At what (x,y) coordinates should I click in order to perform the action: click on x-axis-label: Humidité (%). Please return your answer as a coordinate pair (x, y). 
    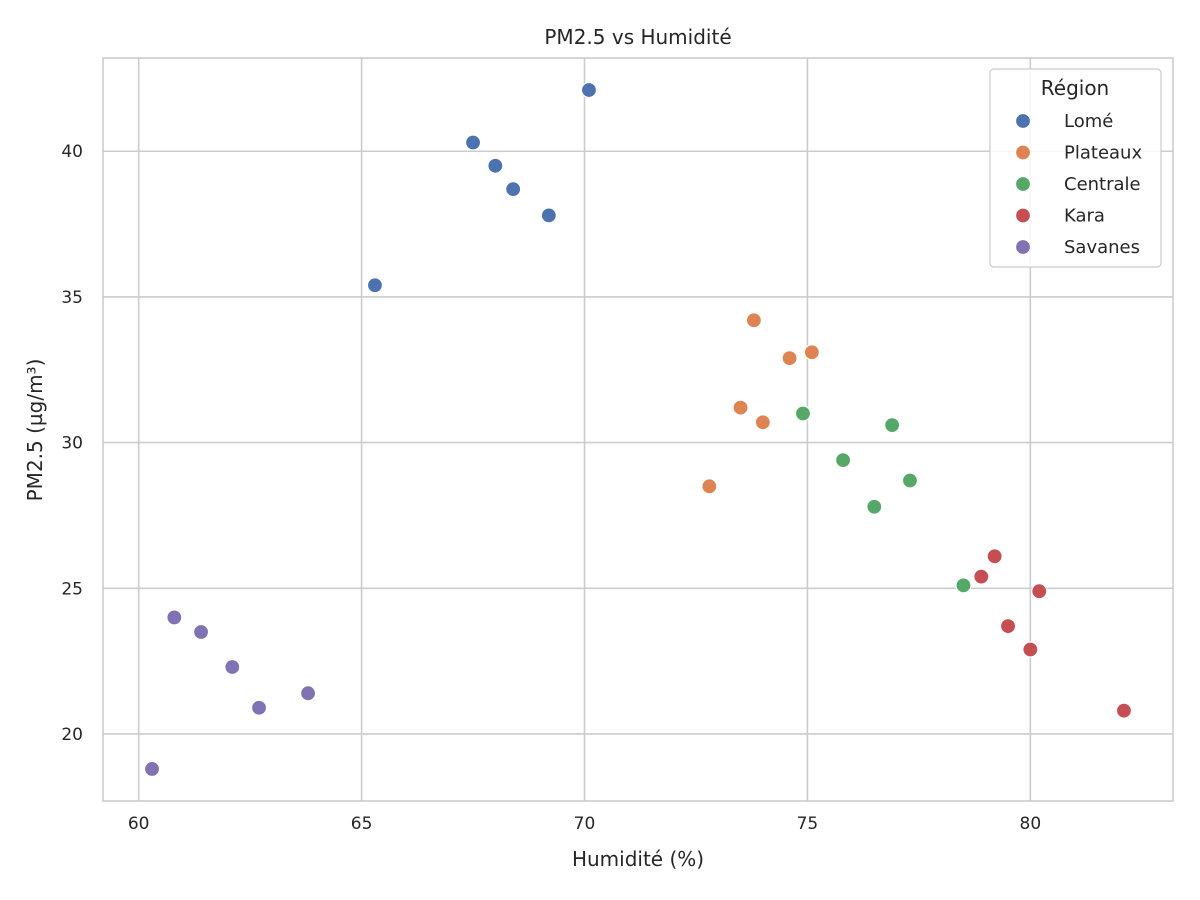
    Looking at the image, I should click on (638, 859).